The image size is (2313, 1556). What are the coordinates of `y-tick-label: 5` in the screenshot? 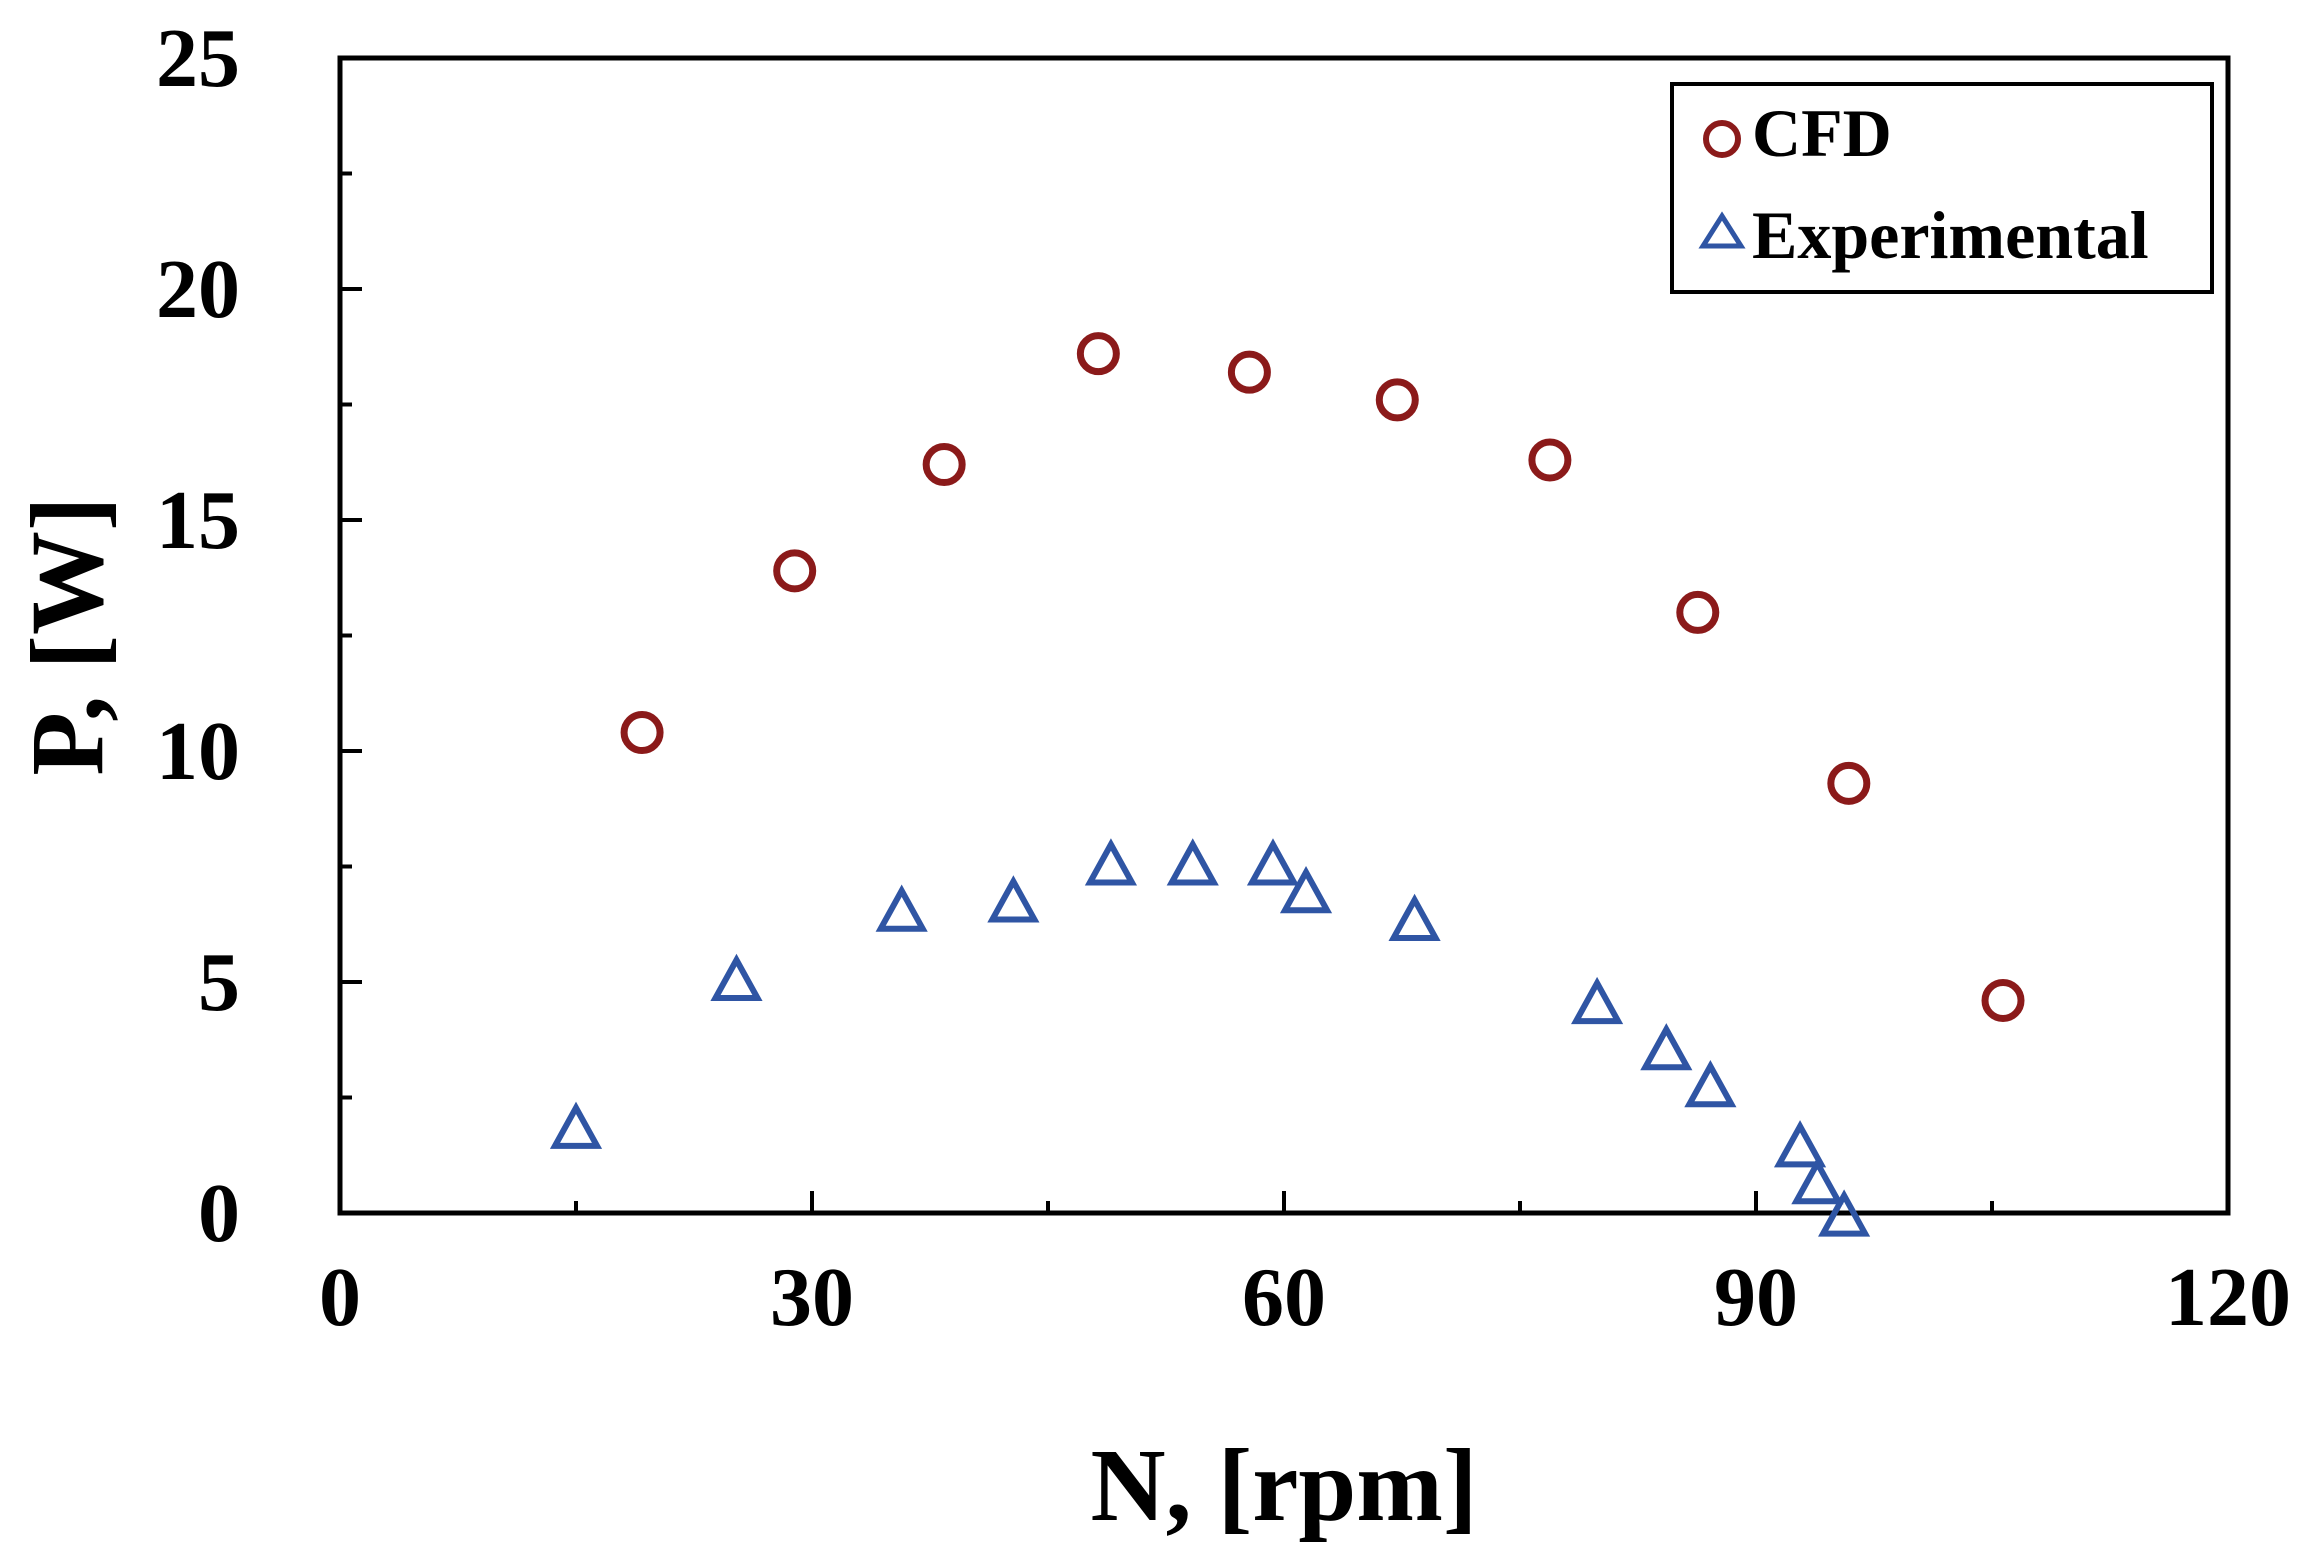 It's located at (219, 982).